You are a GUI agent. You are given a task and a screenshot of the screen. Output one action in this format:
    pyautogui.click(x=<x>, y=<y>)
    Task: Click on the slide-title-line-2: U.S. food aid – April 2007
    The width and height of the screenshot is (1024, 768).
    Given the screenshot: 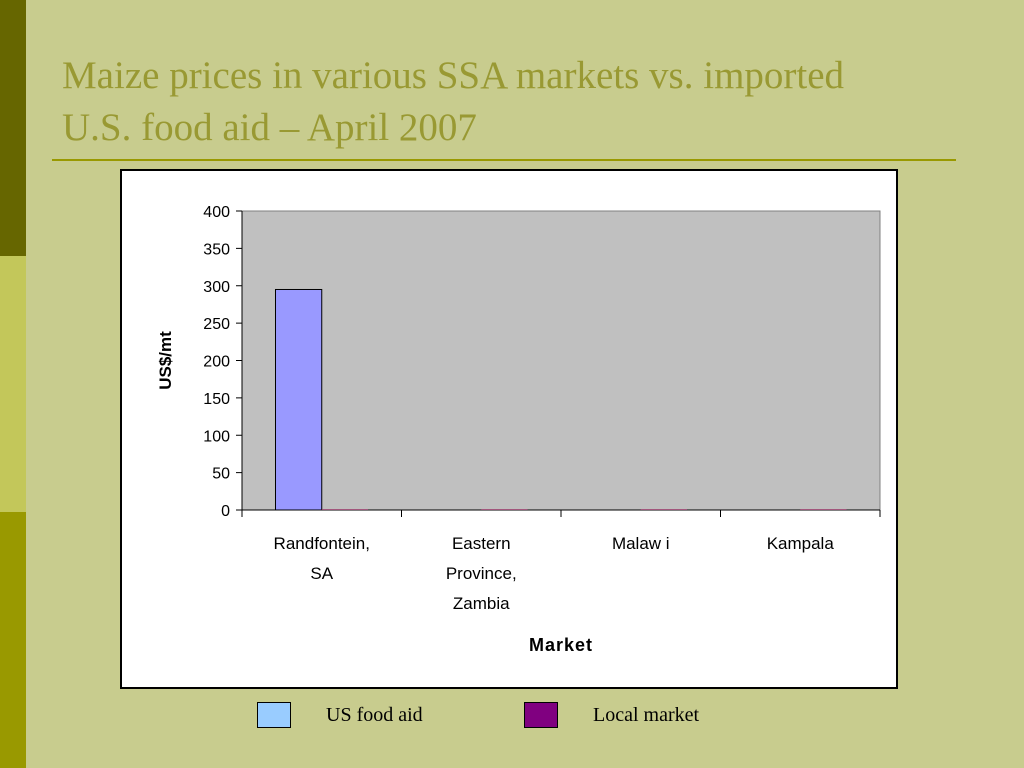 What is the action you would take?
    pyautogui.click(x=269, y=127)
    